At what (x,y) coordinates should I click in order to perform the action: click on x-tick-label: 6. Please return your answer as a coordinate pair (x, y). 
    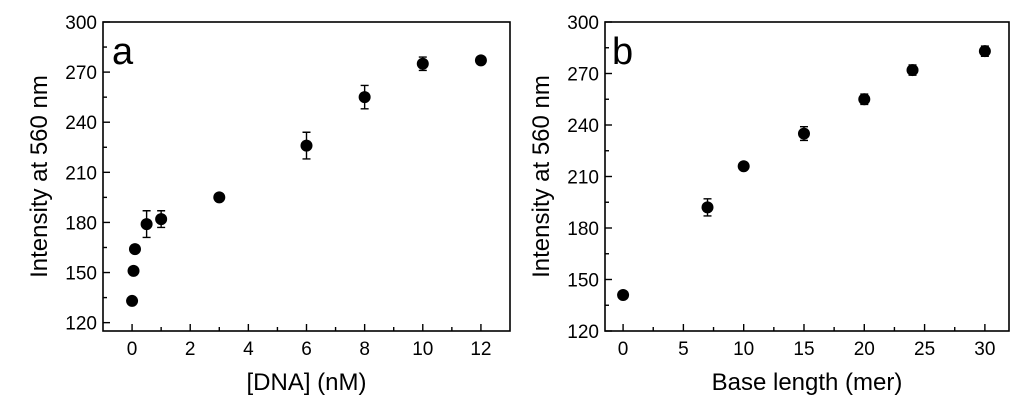
    Looking at the image, I should click on (306, 349).